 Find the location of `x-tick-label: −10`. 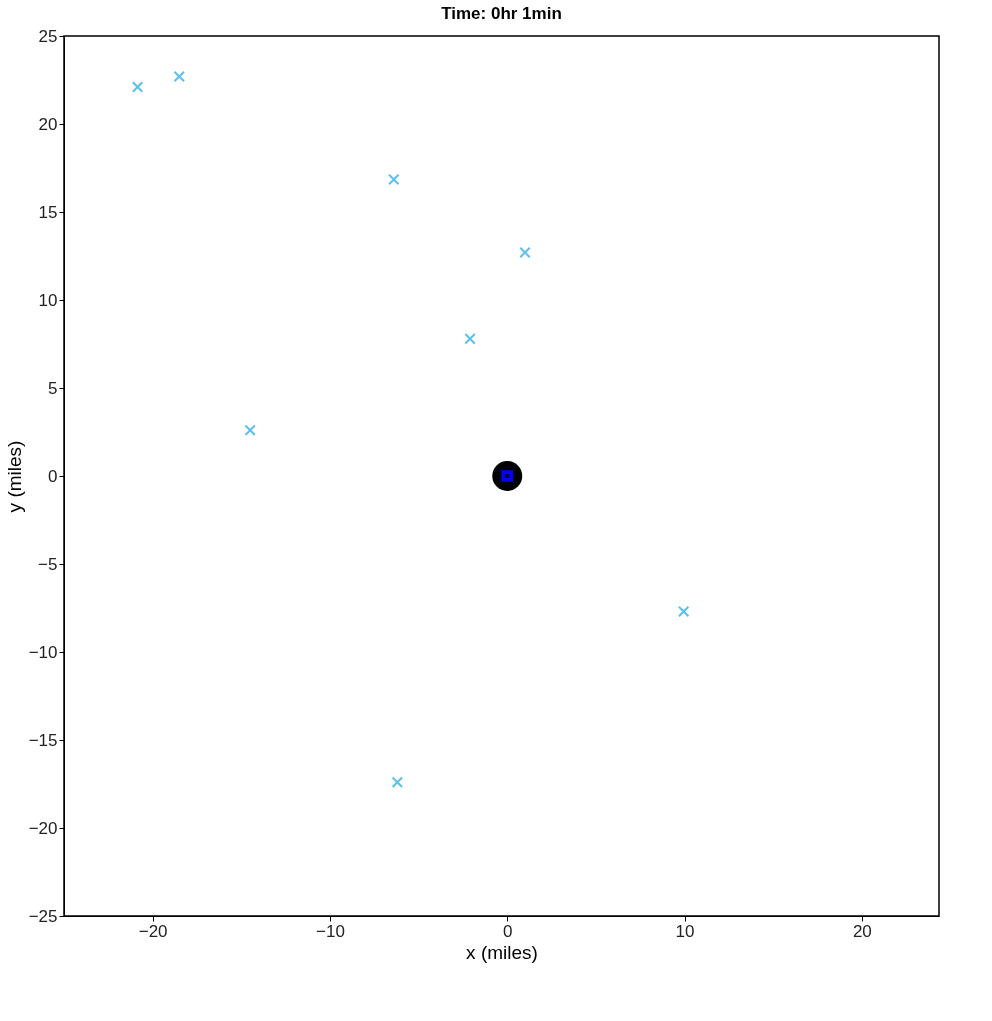

x-tick-label: −10 is located at coordinates (330, 931).